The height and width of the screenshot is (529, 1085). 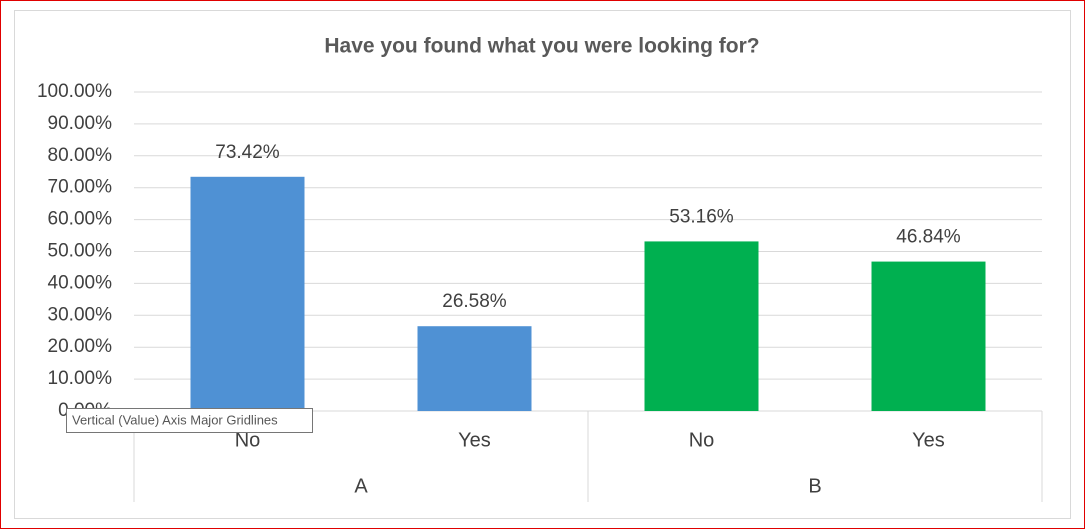 I want to click on y-tick-label: 40.00%, so click(x=80, y=282).